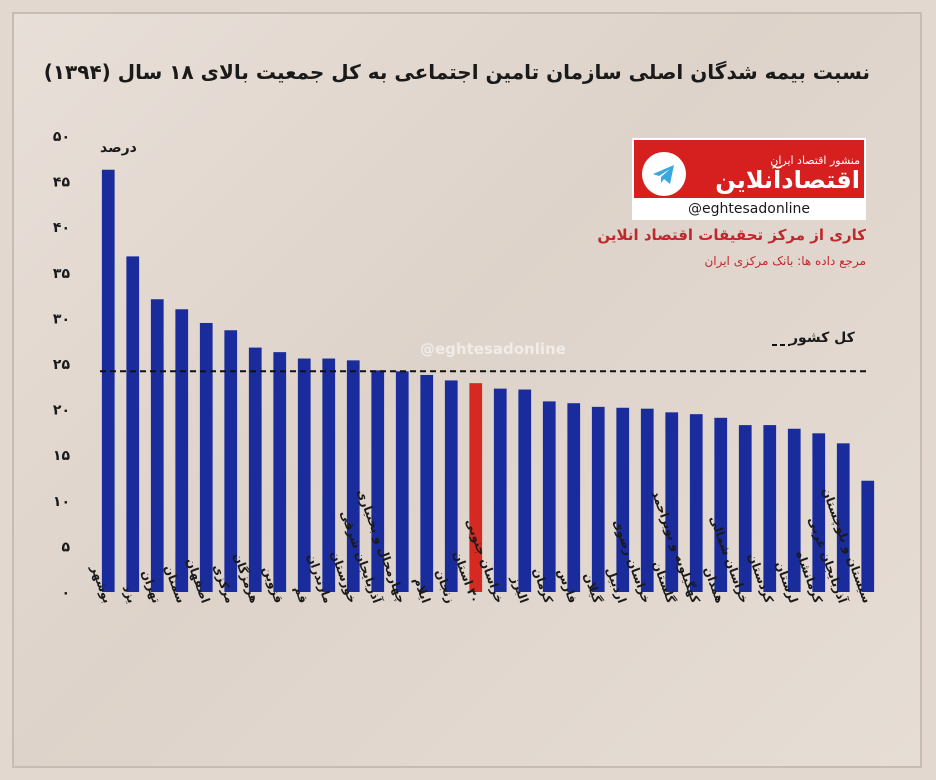  What do you see at coordinates (118, 148) in the screenshot?
I see `unit-label: درصد` at bounding box center [118, 148].